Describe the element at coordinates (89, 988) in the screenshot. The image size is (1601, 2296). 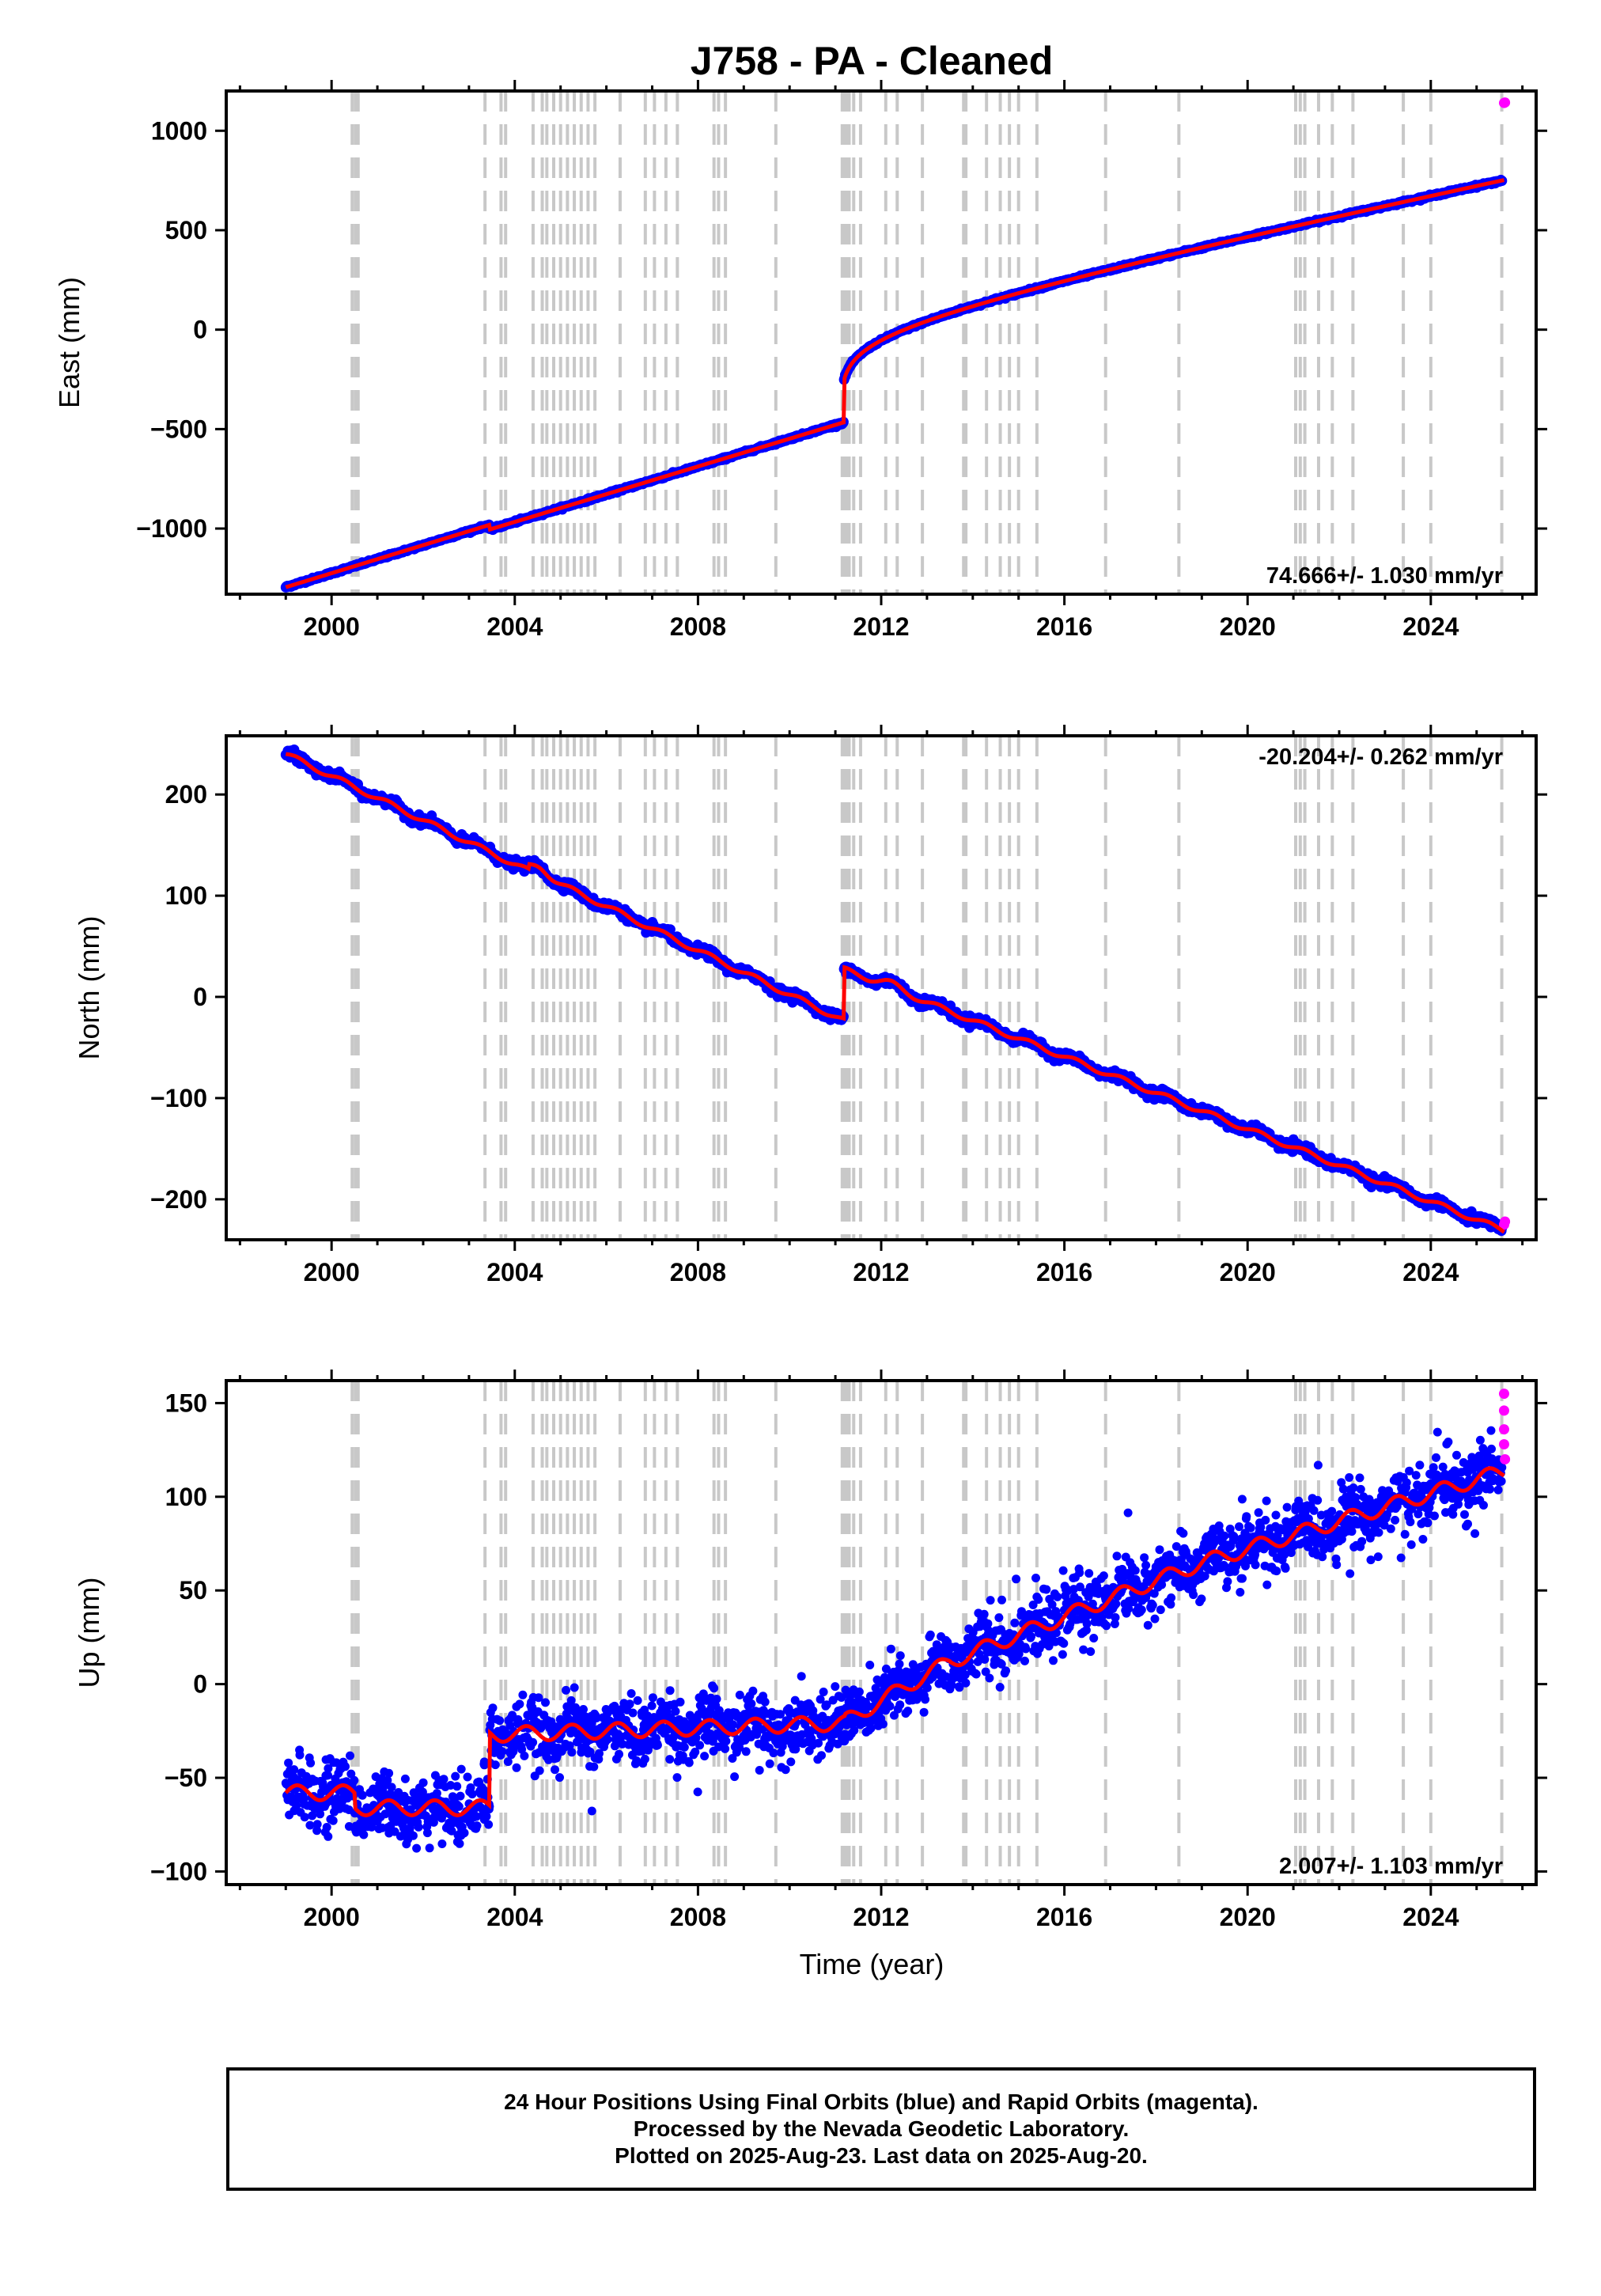
I see `y-axis-label-north: North (mm)` at that location.